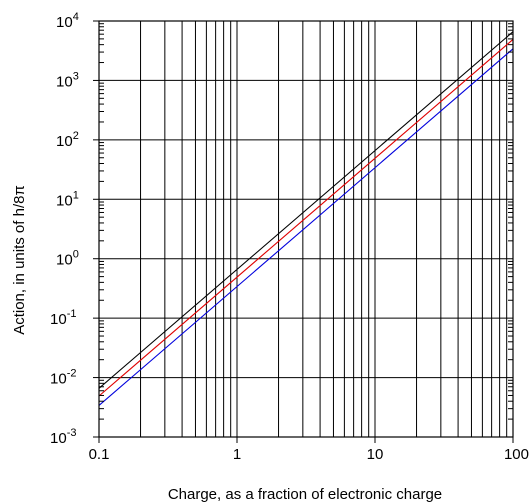  I want to click on x-tick-label: 0.1, so click(99, 454).